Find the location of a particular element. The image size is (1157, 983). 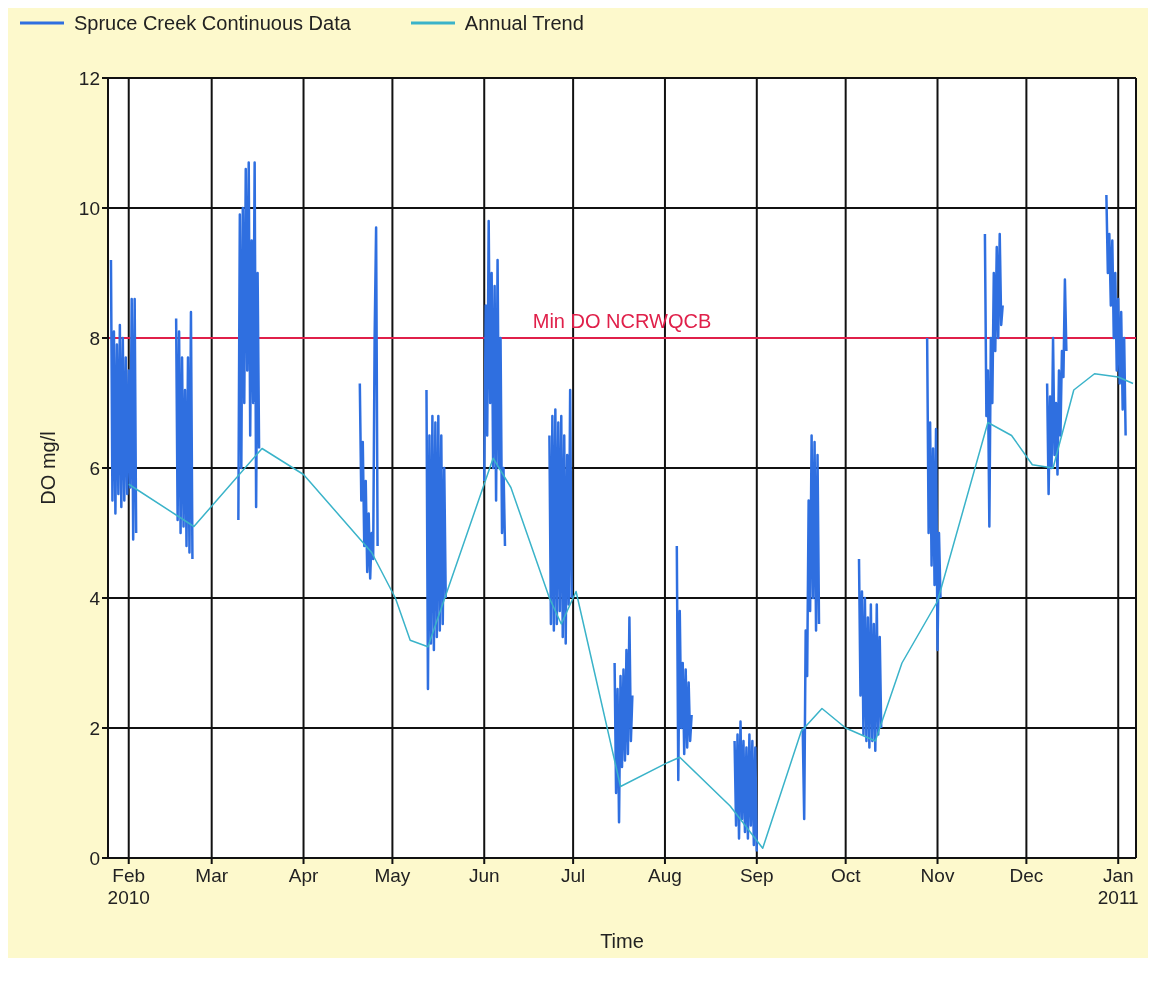

y-tick-label: 4 is located at coordinates (95, 598).